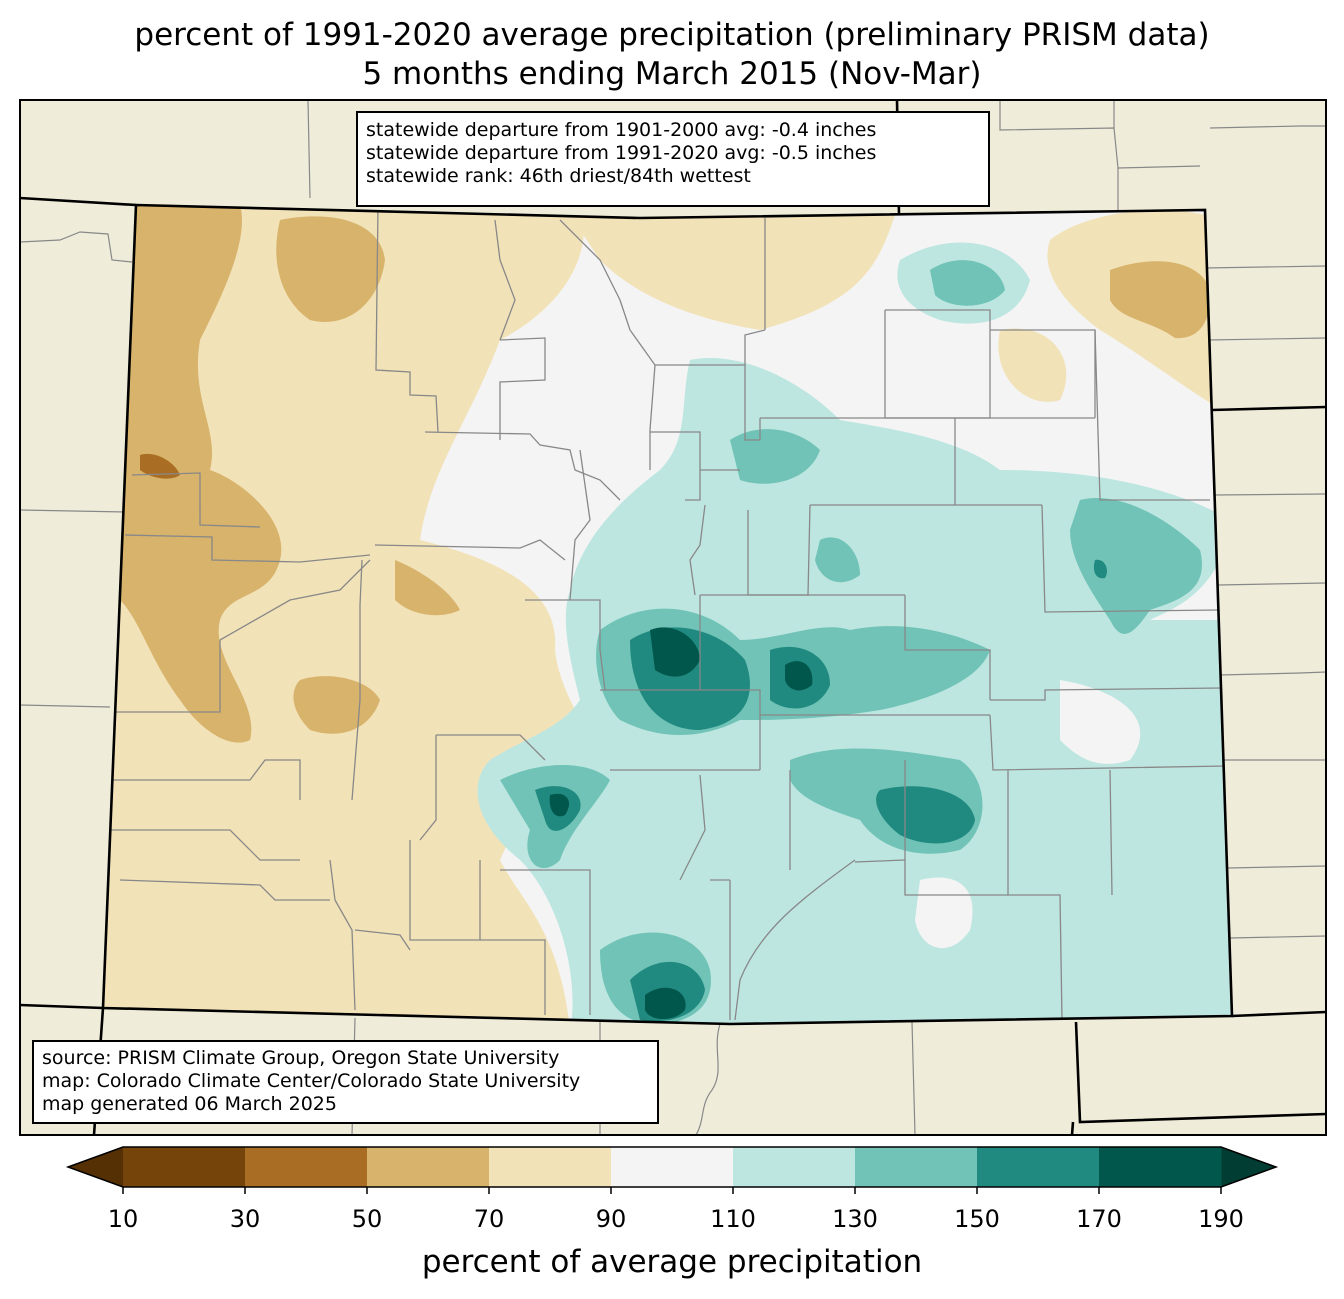 The height and width of the screenshot is (1299, 1344). Describe the element at coordinates (672, 1262) in the screenshot. I see `colorbar-label: percent of average precipitation` at that location.